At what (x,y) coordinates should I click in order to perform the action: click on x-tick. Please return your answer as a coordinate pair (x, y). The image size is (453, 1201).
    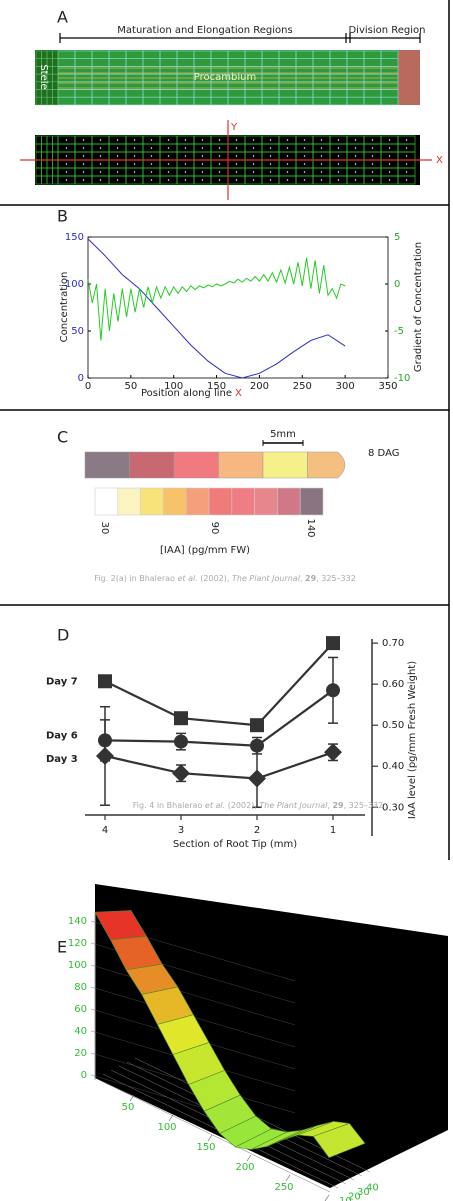
    Looking at the image, I should click on (132, 1098).